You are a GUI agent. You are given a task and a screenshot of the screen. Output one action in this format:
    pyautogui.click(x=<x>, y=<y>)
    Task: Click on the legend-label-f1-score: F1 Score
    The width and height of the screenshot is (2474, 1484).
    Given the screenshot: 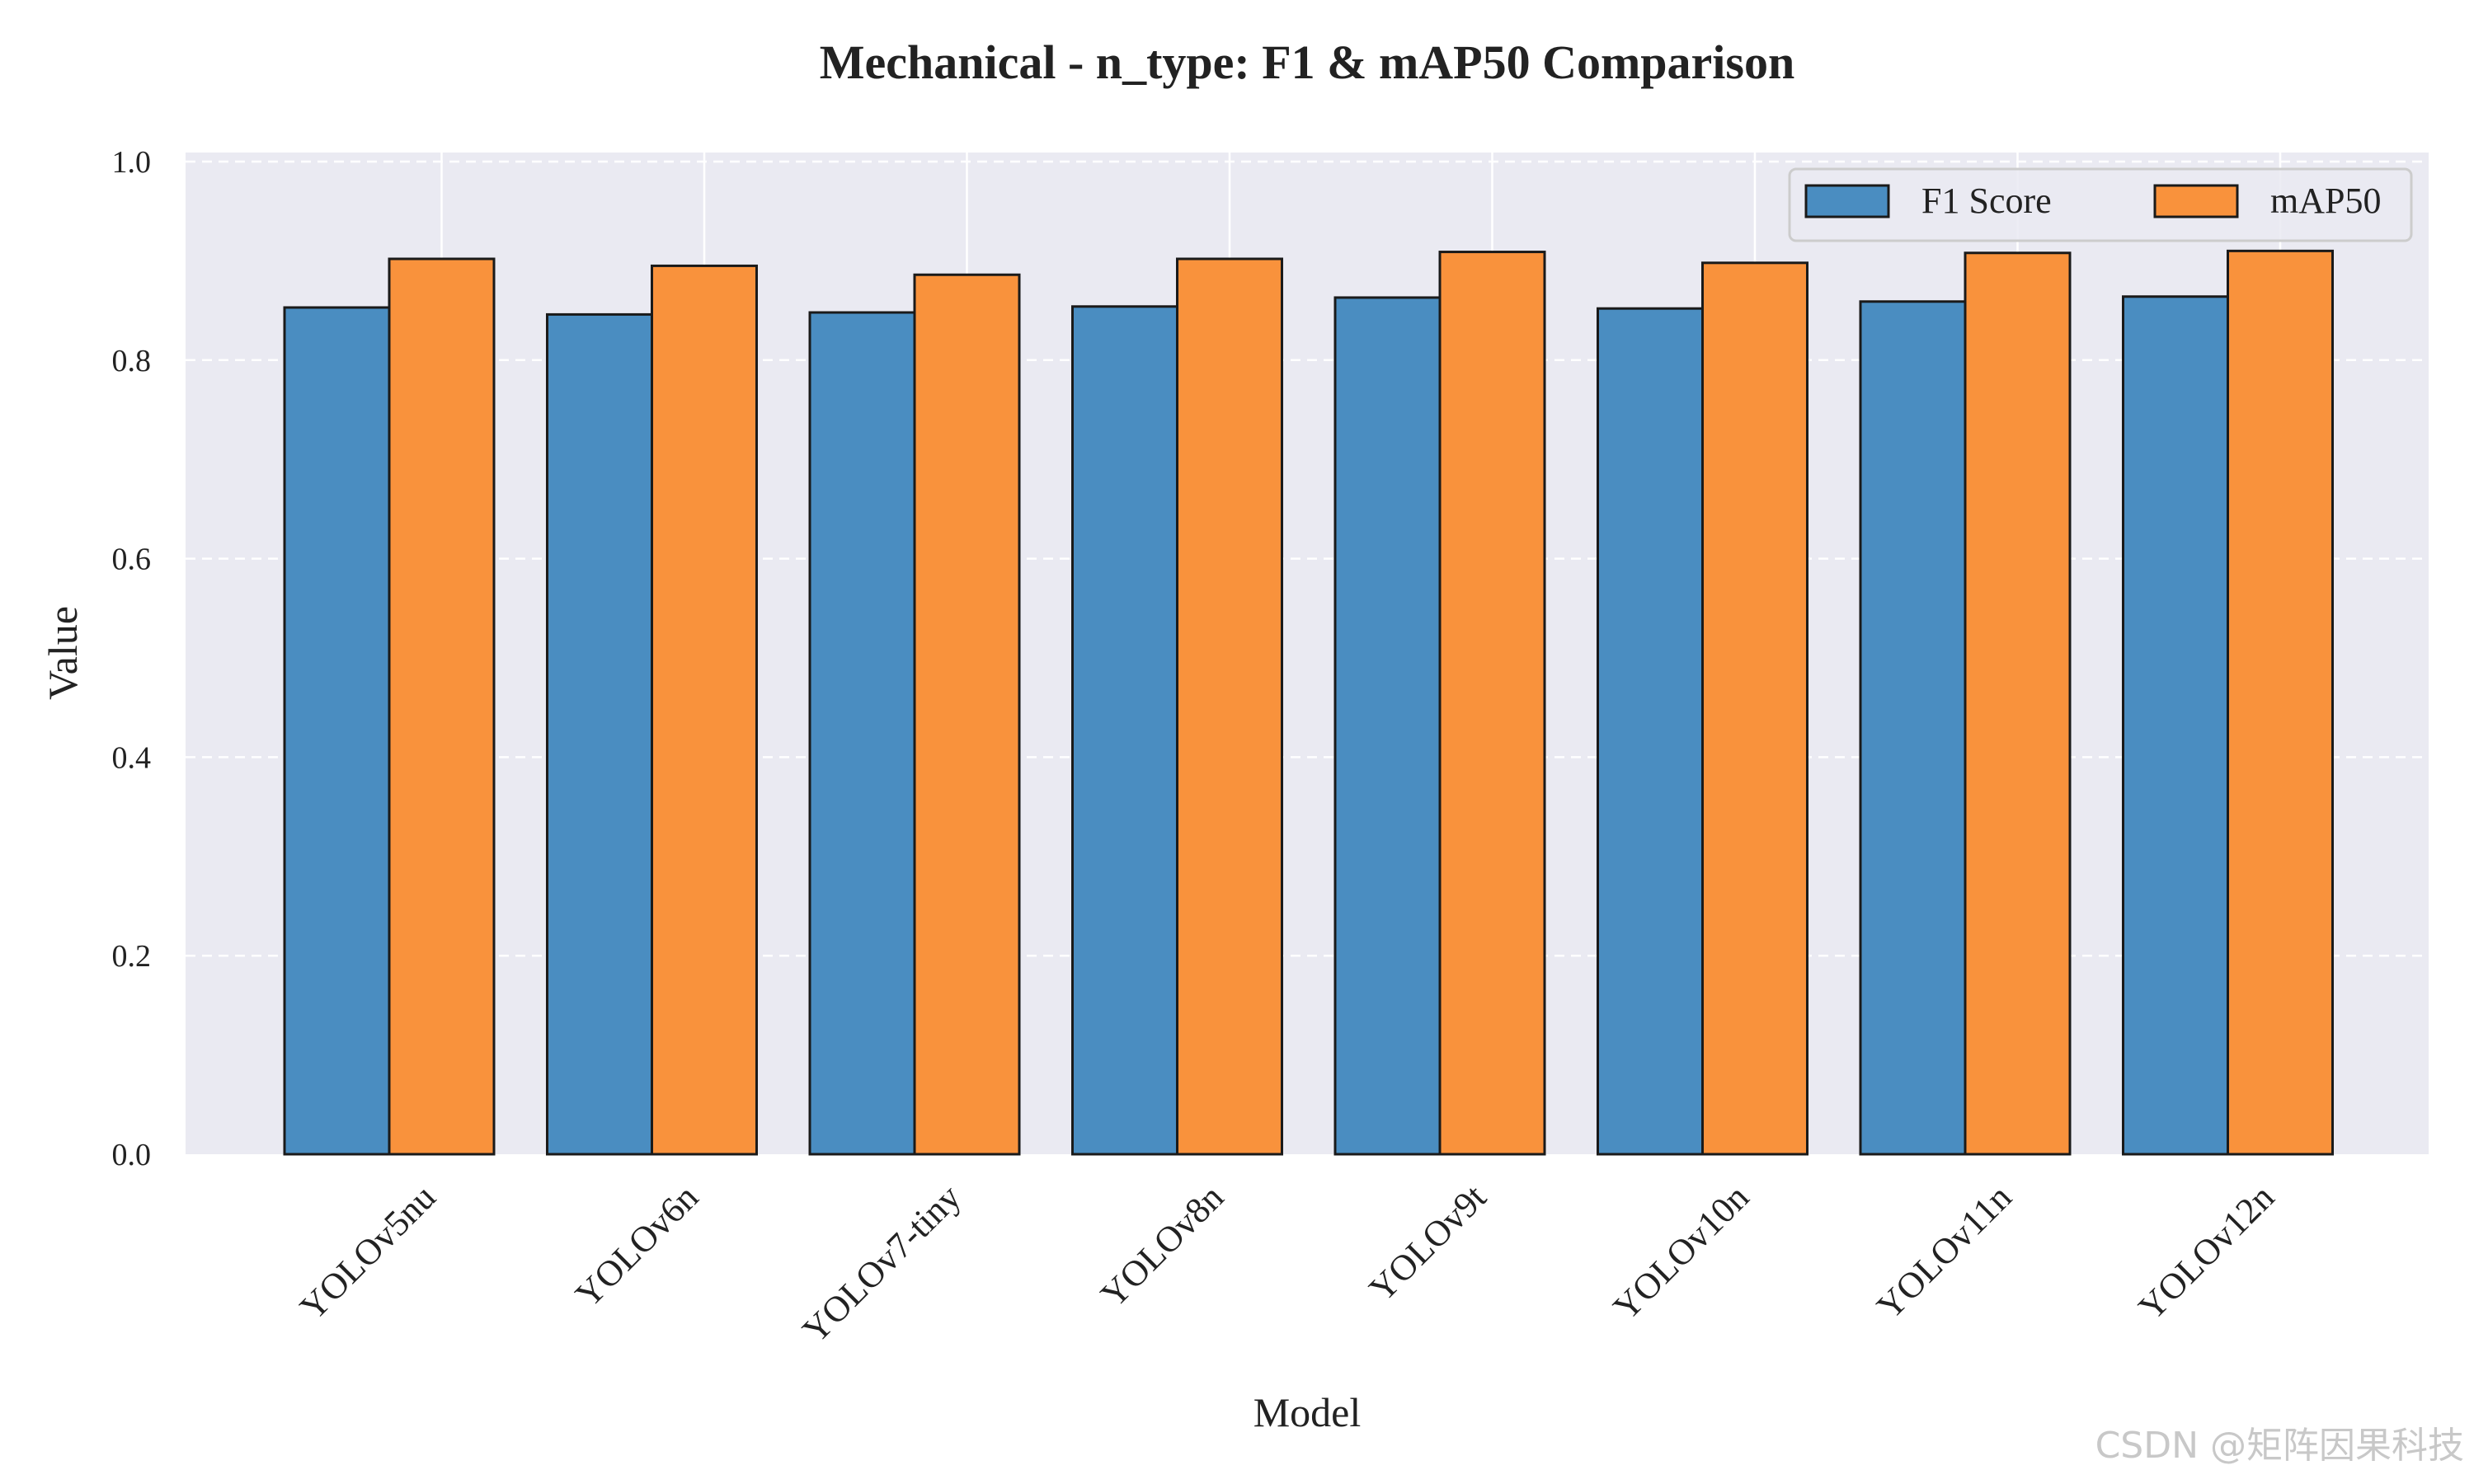 What is the action you would take?
    pyautogui.click(x=1986, y=201)
    